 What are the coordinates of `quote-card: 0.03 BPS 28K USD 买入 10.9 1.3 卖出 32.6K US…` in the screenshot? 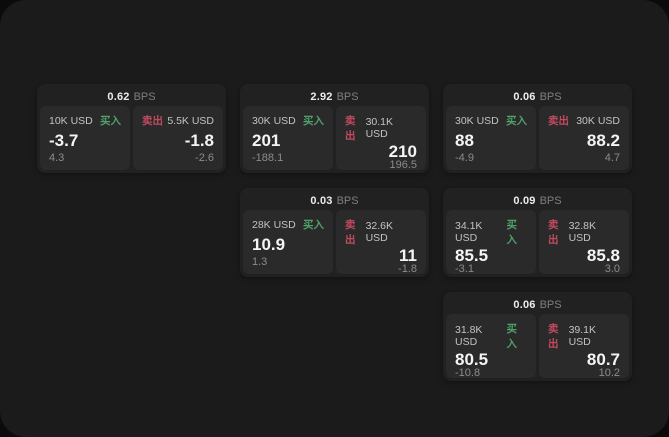 It's located at (334, 232).